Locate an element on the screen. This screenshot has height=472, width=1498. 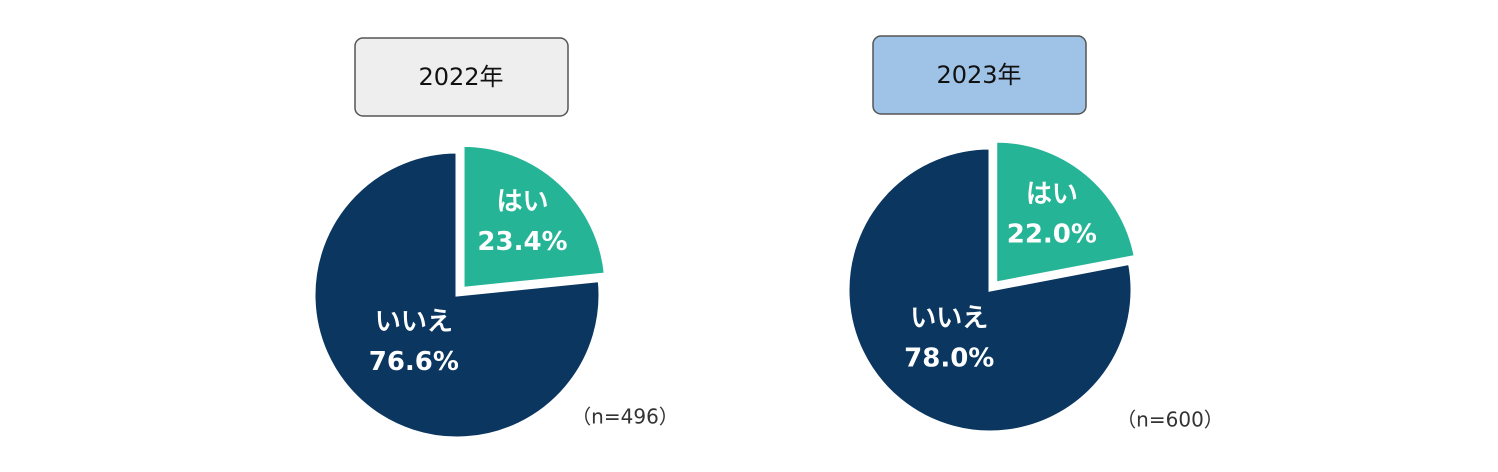
chart-title: 2022年 is located at coordinates (460, 77).